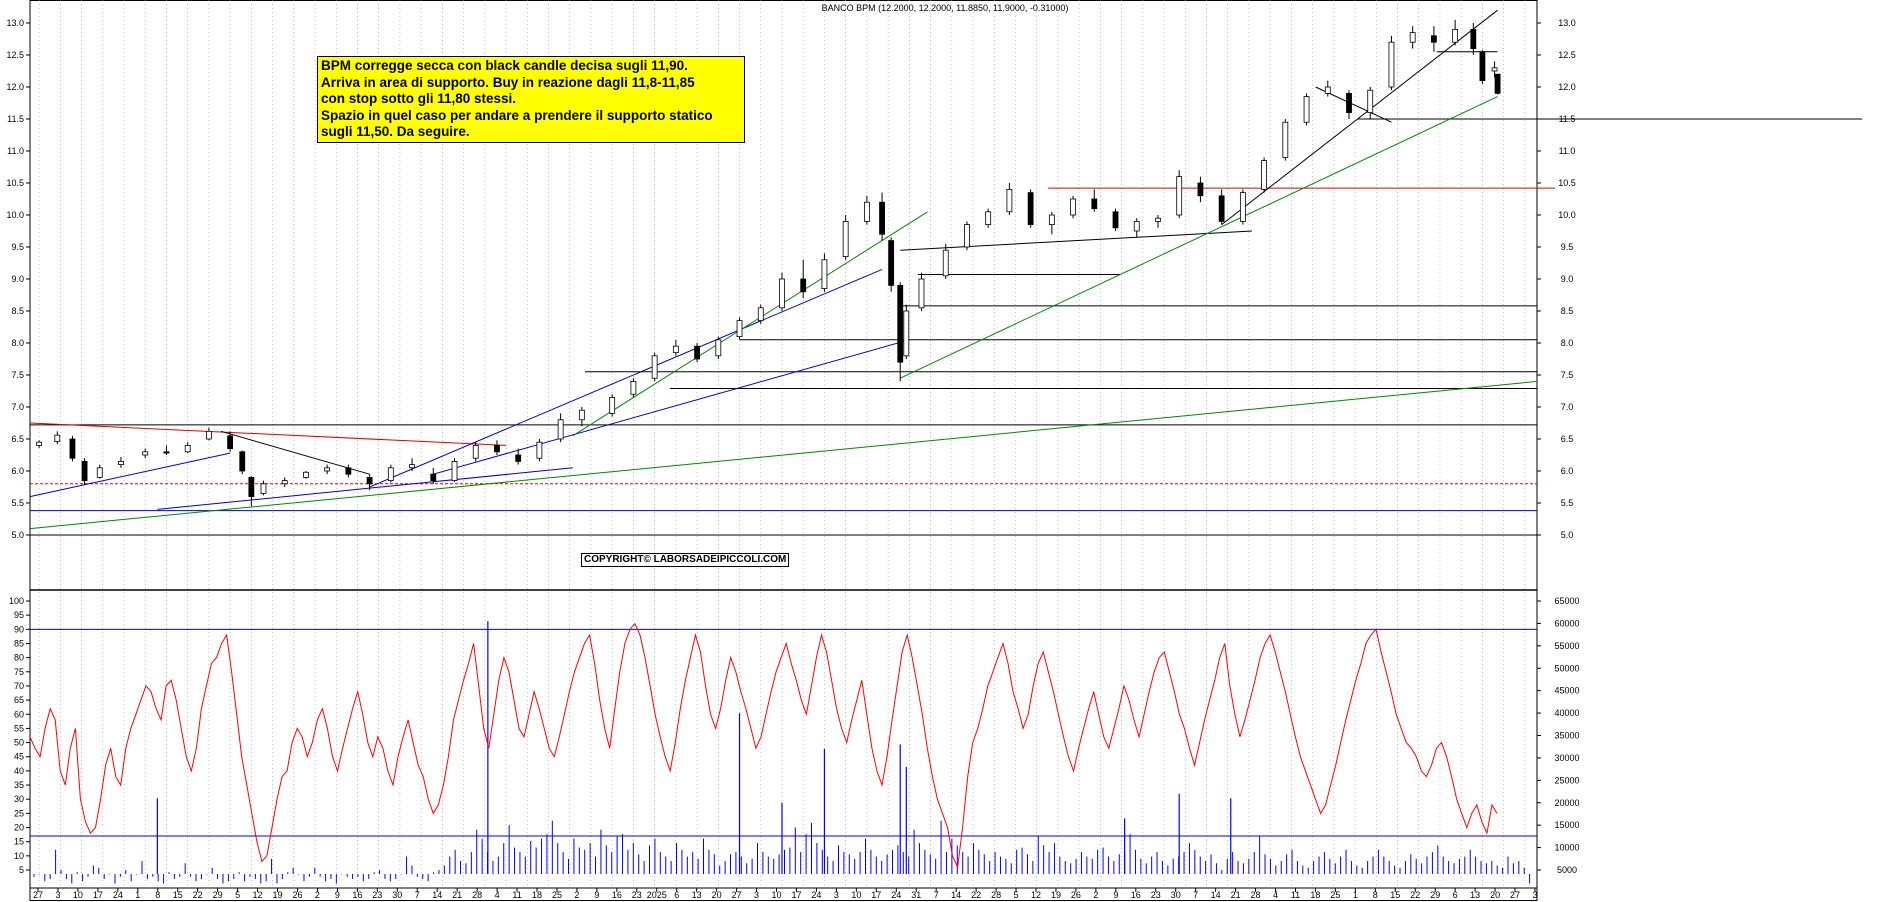 This screenshot has height=902, width=1890. Describe the element at coordinates (576, 895) in the screenshot. I see `x-day-label: 2` at that location.